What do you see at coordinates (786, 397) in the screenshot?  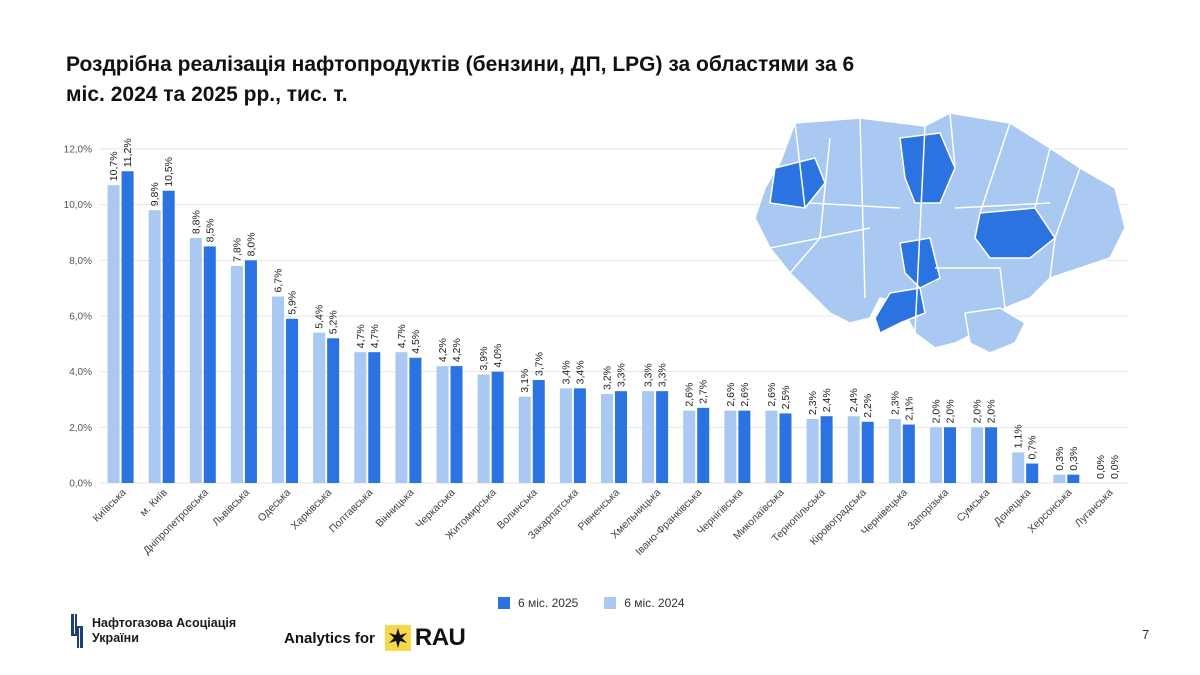 I see `data-label-2025: 2,5%` at bounding box center [786, 397].